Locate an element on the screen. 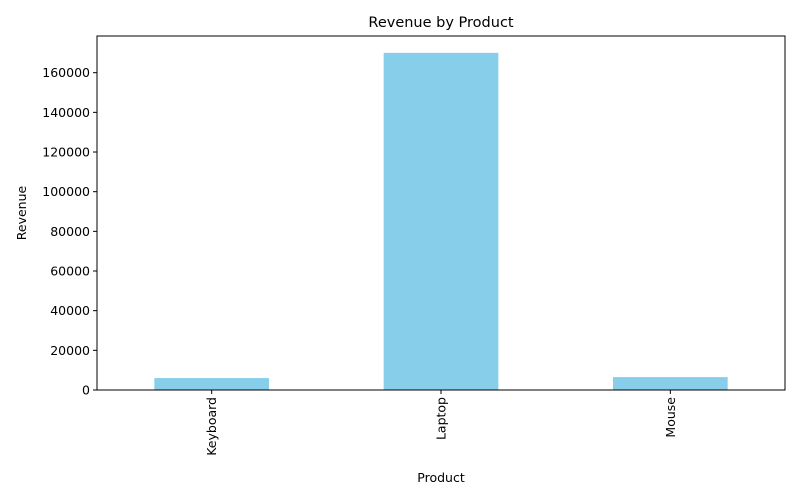 The width and height of the screenshot is (800, 500). y-tick-label: 100000 is located at coordinates (66, 191).